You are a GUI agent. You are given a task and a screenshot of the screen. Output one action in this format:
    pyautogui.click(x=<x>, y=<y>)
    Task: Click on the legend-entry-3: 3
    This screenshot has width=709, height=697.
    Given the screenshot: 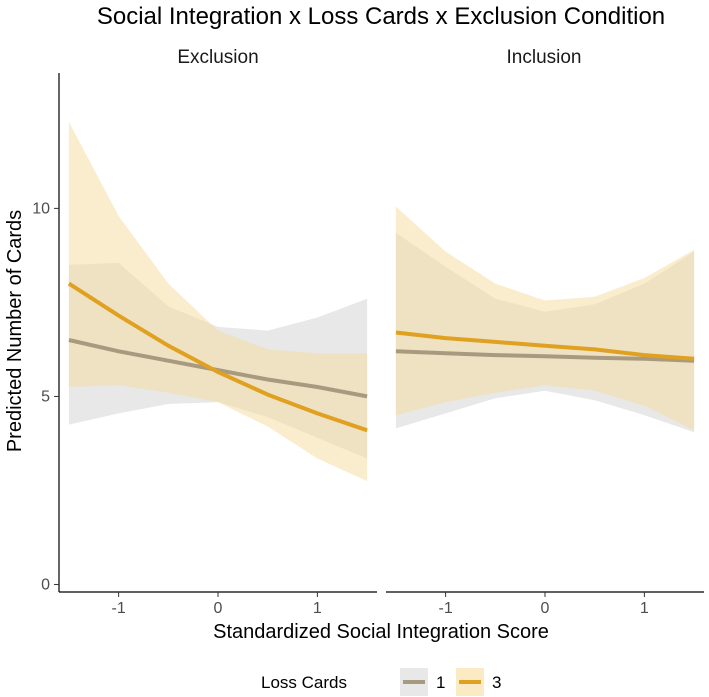 What is the action you would take?
    pyautogui.click(x=496, y=682)
    